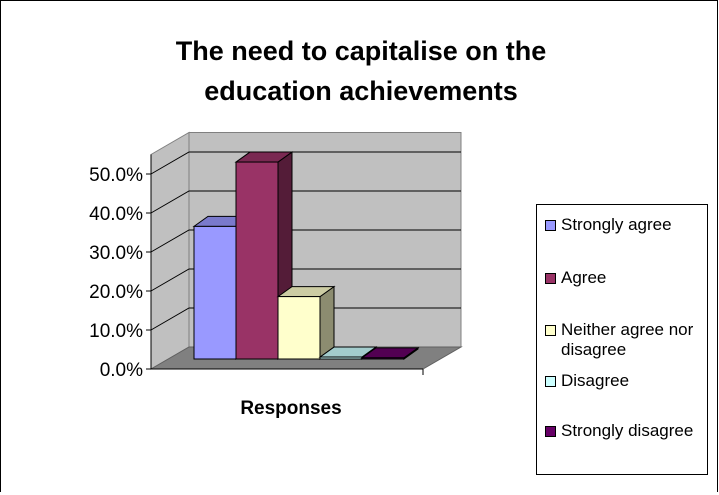  I want to click on y-tick-label: 30.0%, so click(116, 253).